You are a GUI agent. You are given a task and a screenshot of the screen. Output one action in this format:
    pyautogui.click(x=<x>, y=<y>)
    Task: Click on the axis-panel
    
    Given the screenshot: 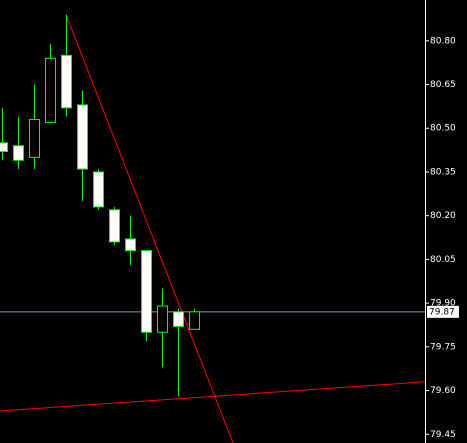 What is the action you would take?
    pyautogui.click(x=446, y=221)
    